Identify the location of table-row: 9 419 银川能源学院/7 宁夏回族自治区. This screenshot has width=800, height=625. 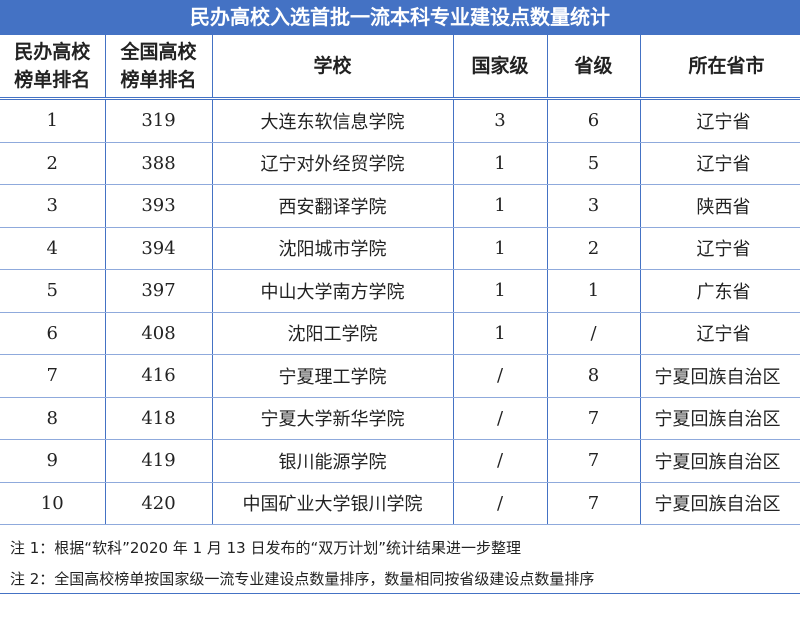
(400, 461).